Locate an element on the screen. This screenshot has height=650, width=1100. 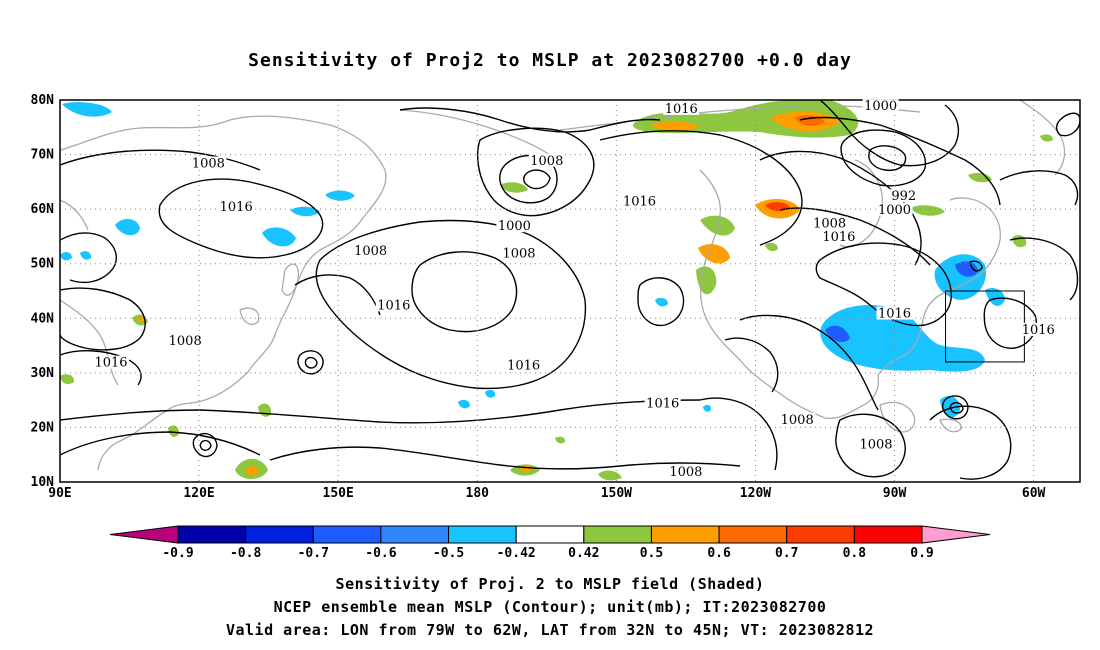
colorbar-label: 0.8 is located at coordinates (855, 553).